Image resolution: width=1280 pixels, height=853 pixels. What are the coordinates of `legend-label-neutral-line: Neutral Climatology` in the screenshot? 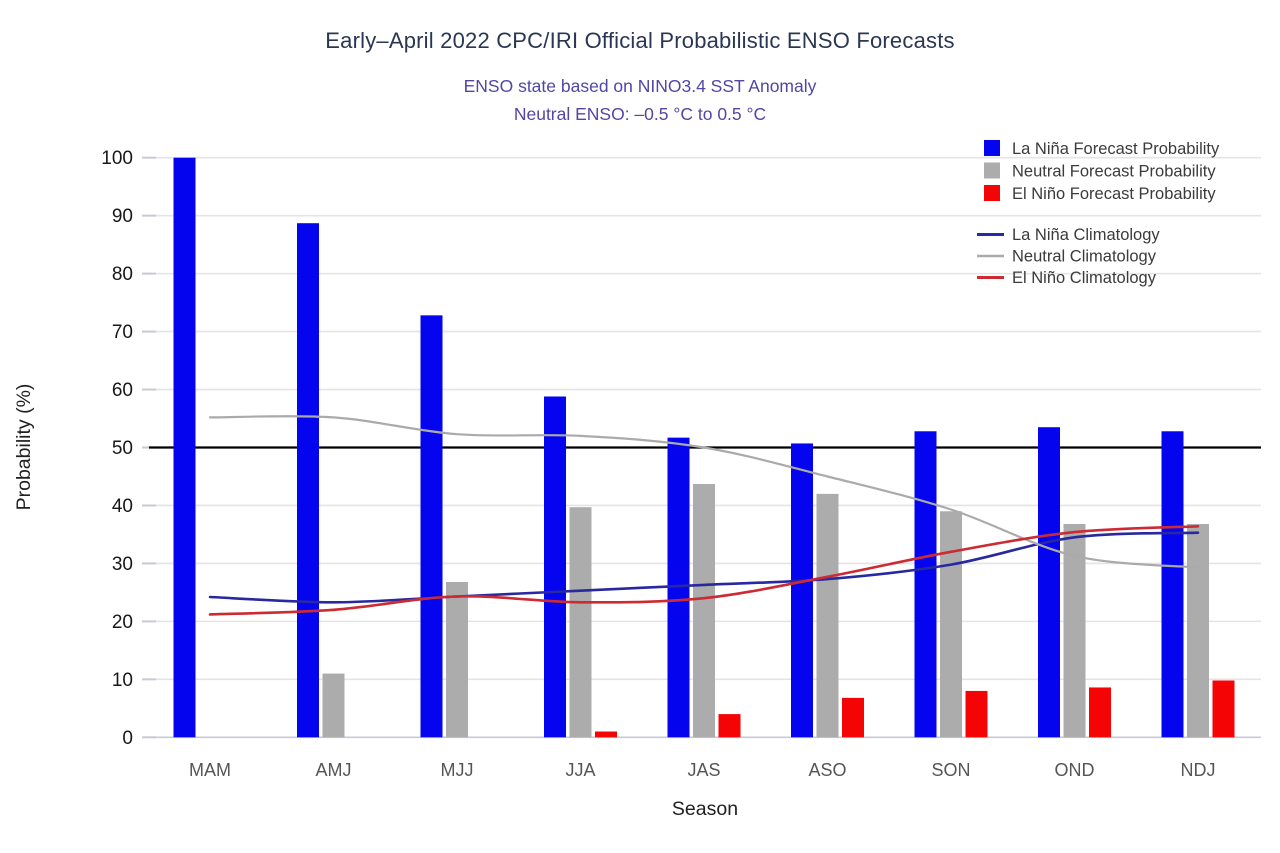 It's located at (1084, 257).